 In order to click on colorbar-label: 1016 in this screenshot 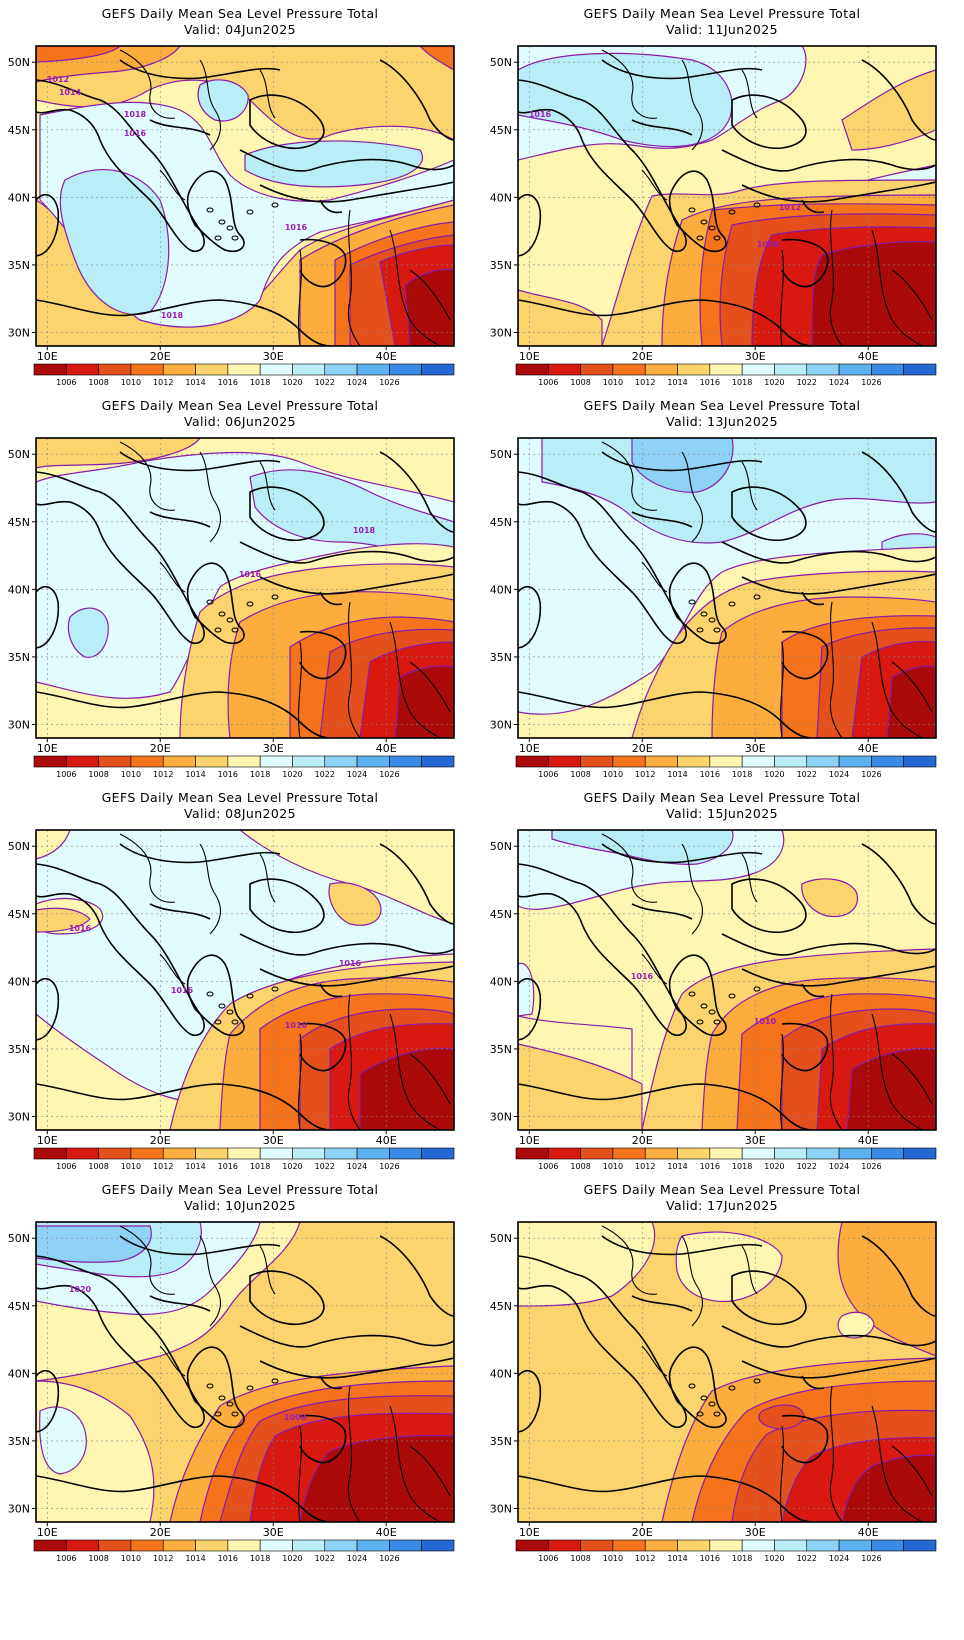, I will do `click(710, 774)`.